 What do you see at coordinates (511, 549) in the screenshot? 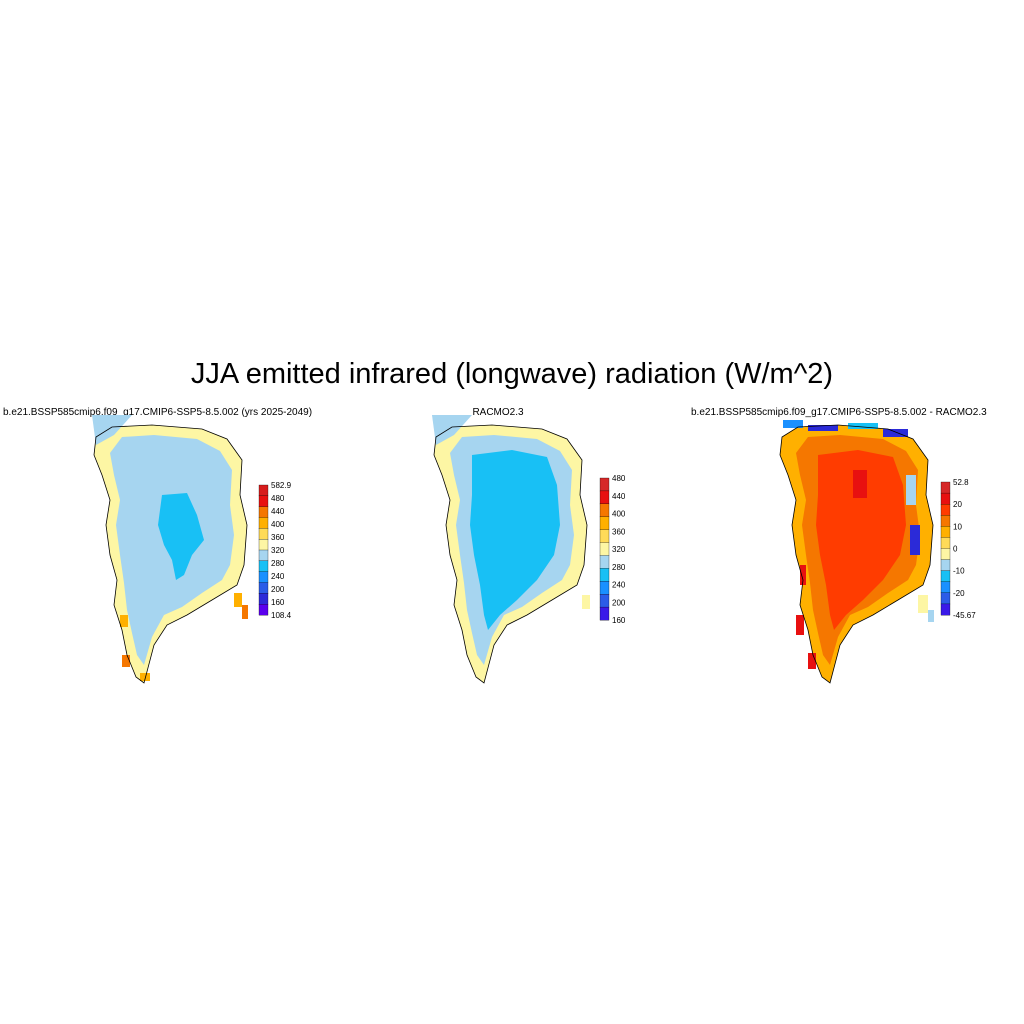
I see `panel-2-map` at bounding box center [511, 549].